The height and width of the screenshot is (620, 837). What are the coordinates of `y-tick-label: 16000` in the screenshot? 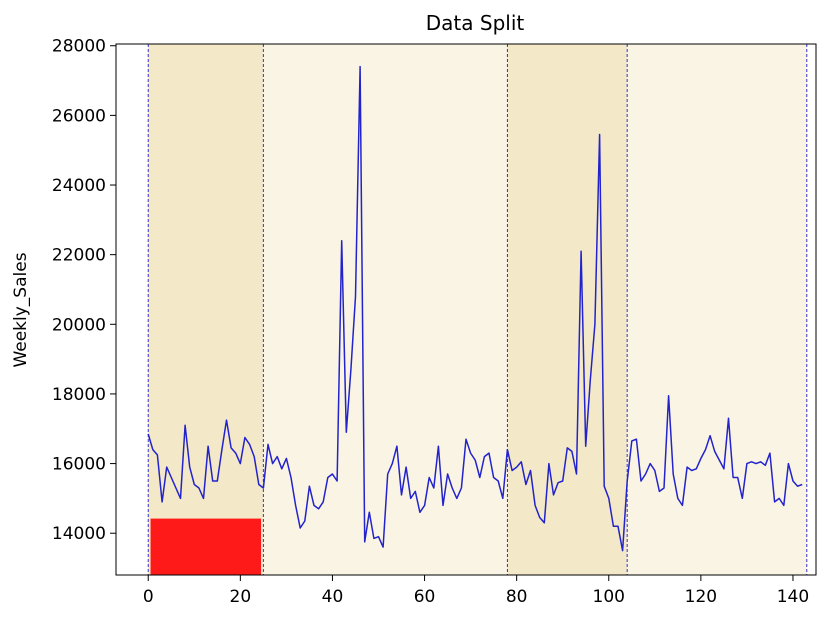 It's located at (79, 465).